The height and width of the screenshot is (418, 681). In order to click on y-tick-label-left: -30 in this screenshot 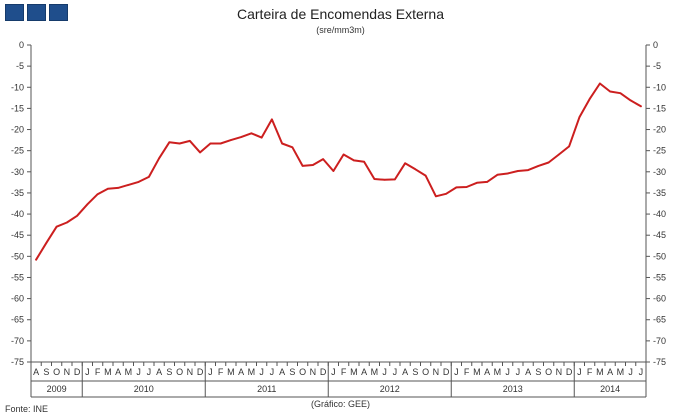, I will do `click(17, 172)`.